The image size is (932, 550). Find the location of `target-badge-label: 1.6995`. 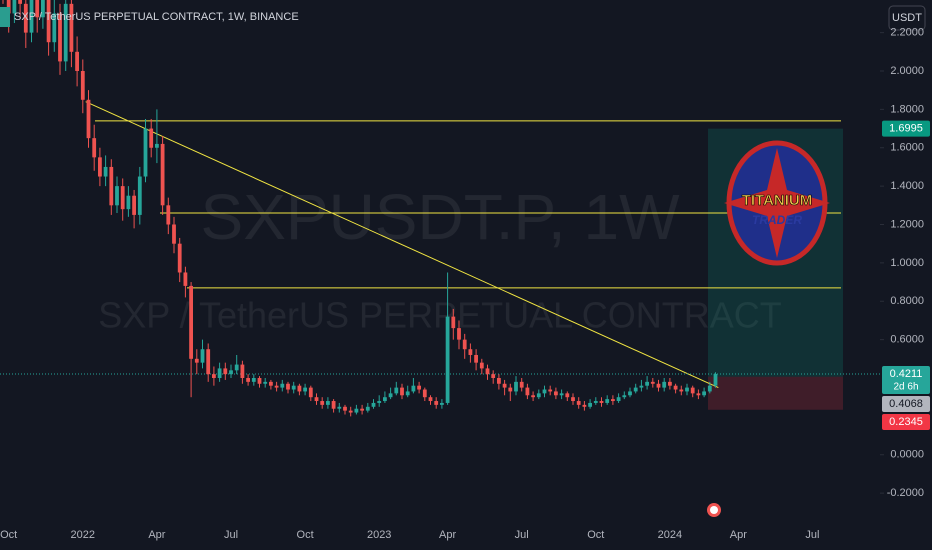

target-badge-label: 1.6995 is located at coordinates (906, 129).